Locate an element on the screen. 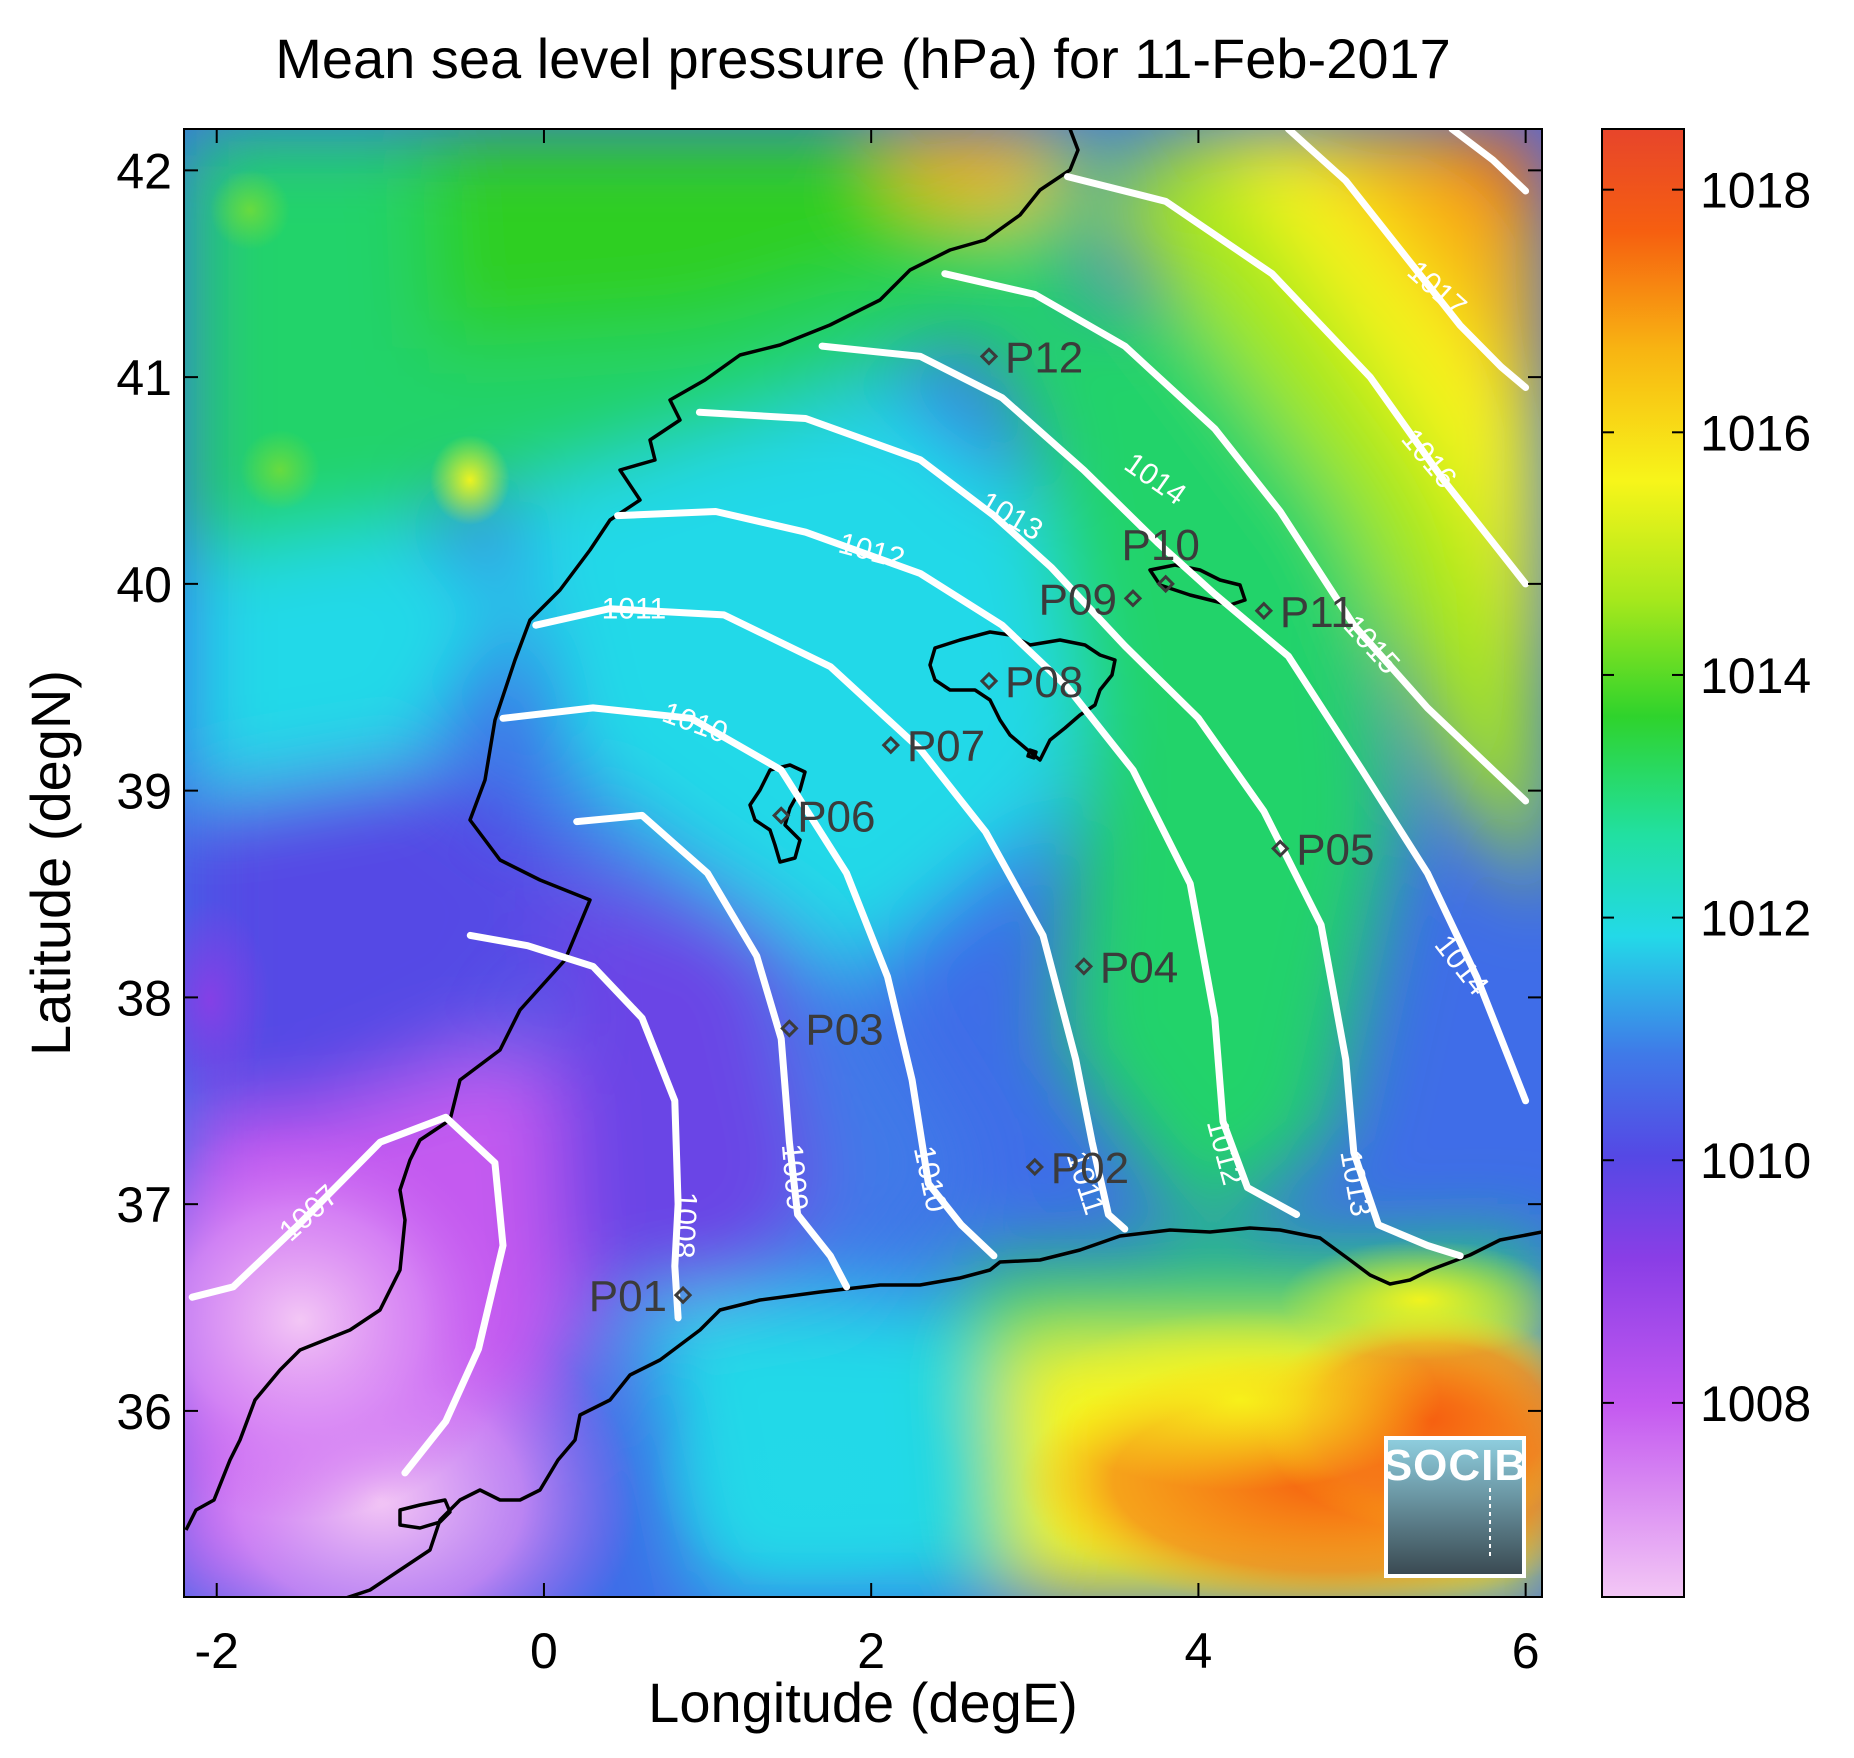 The image size is (1854, 1758). station-label-P08: P08 is located at coordinates (1044, 682).